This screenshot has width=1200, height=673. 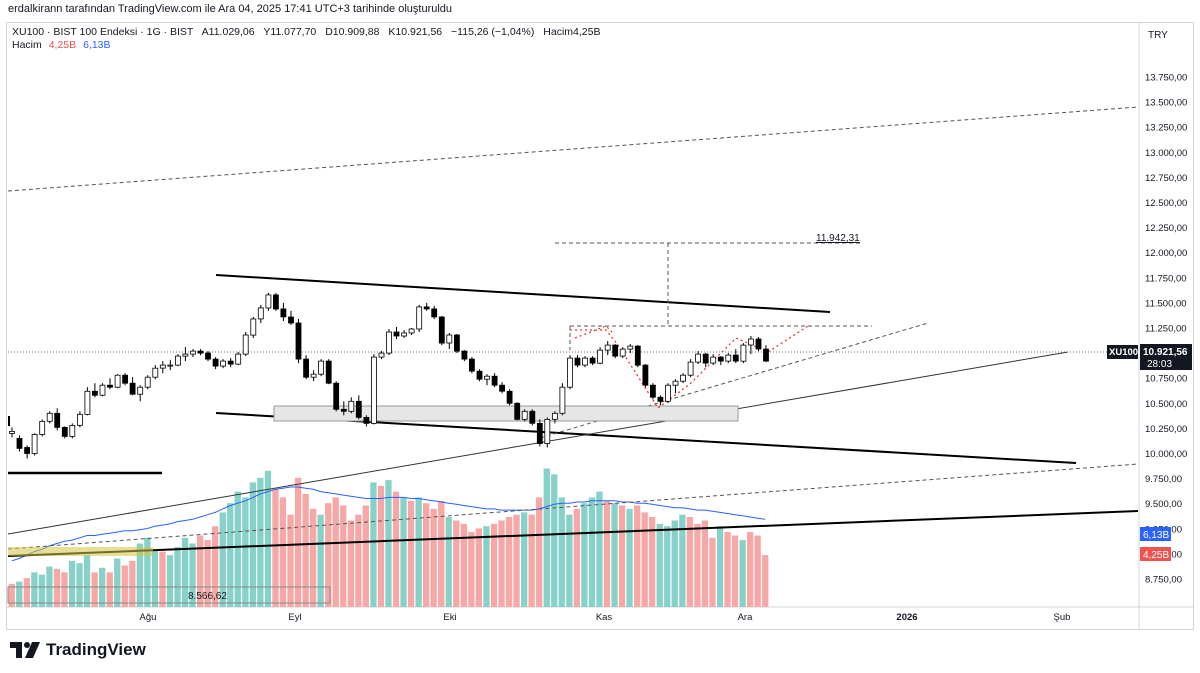 What do you see at coordinates (573, 506) in the screenshot?
I see `lower-dashed-line` at bounding box center [573, 506].